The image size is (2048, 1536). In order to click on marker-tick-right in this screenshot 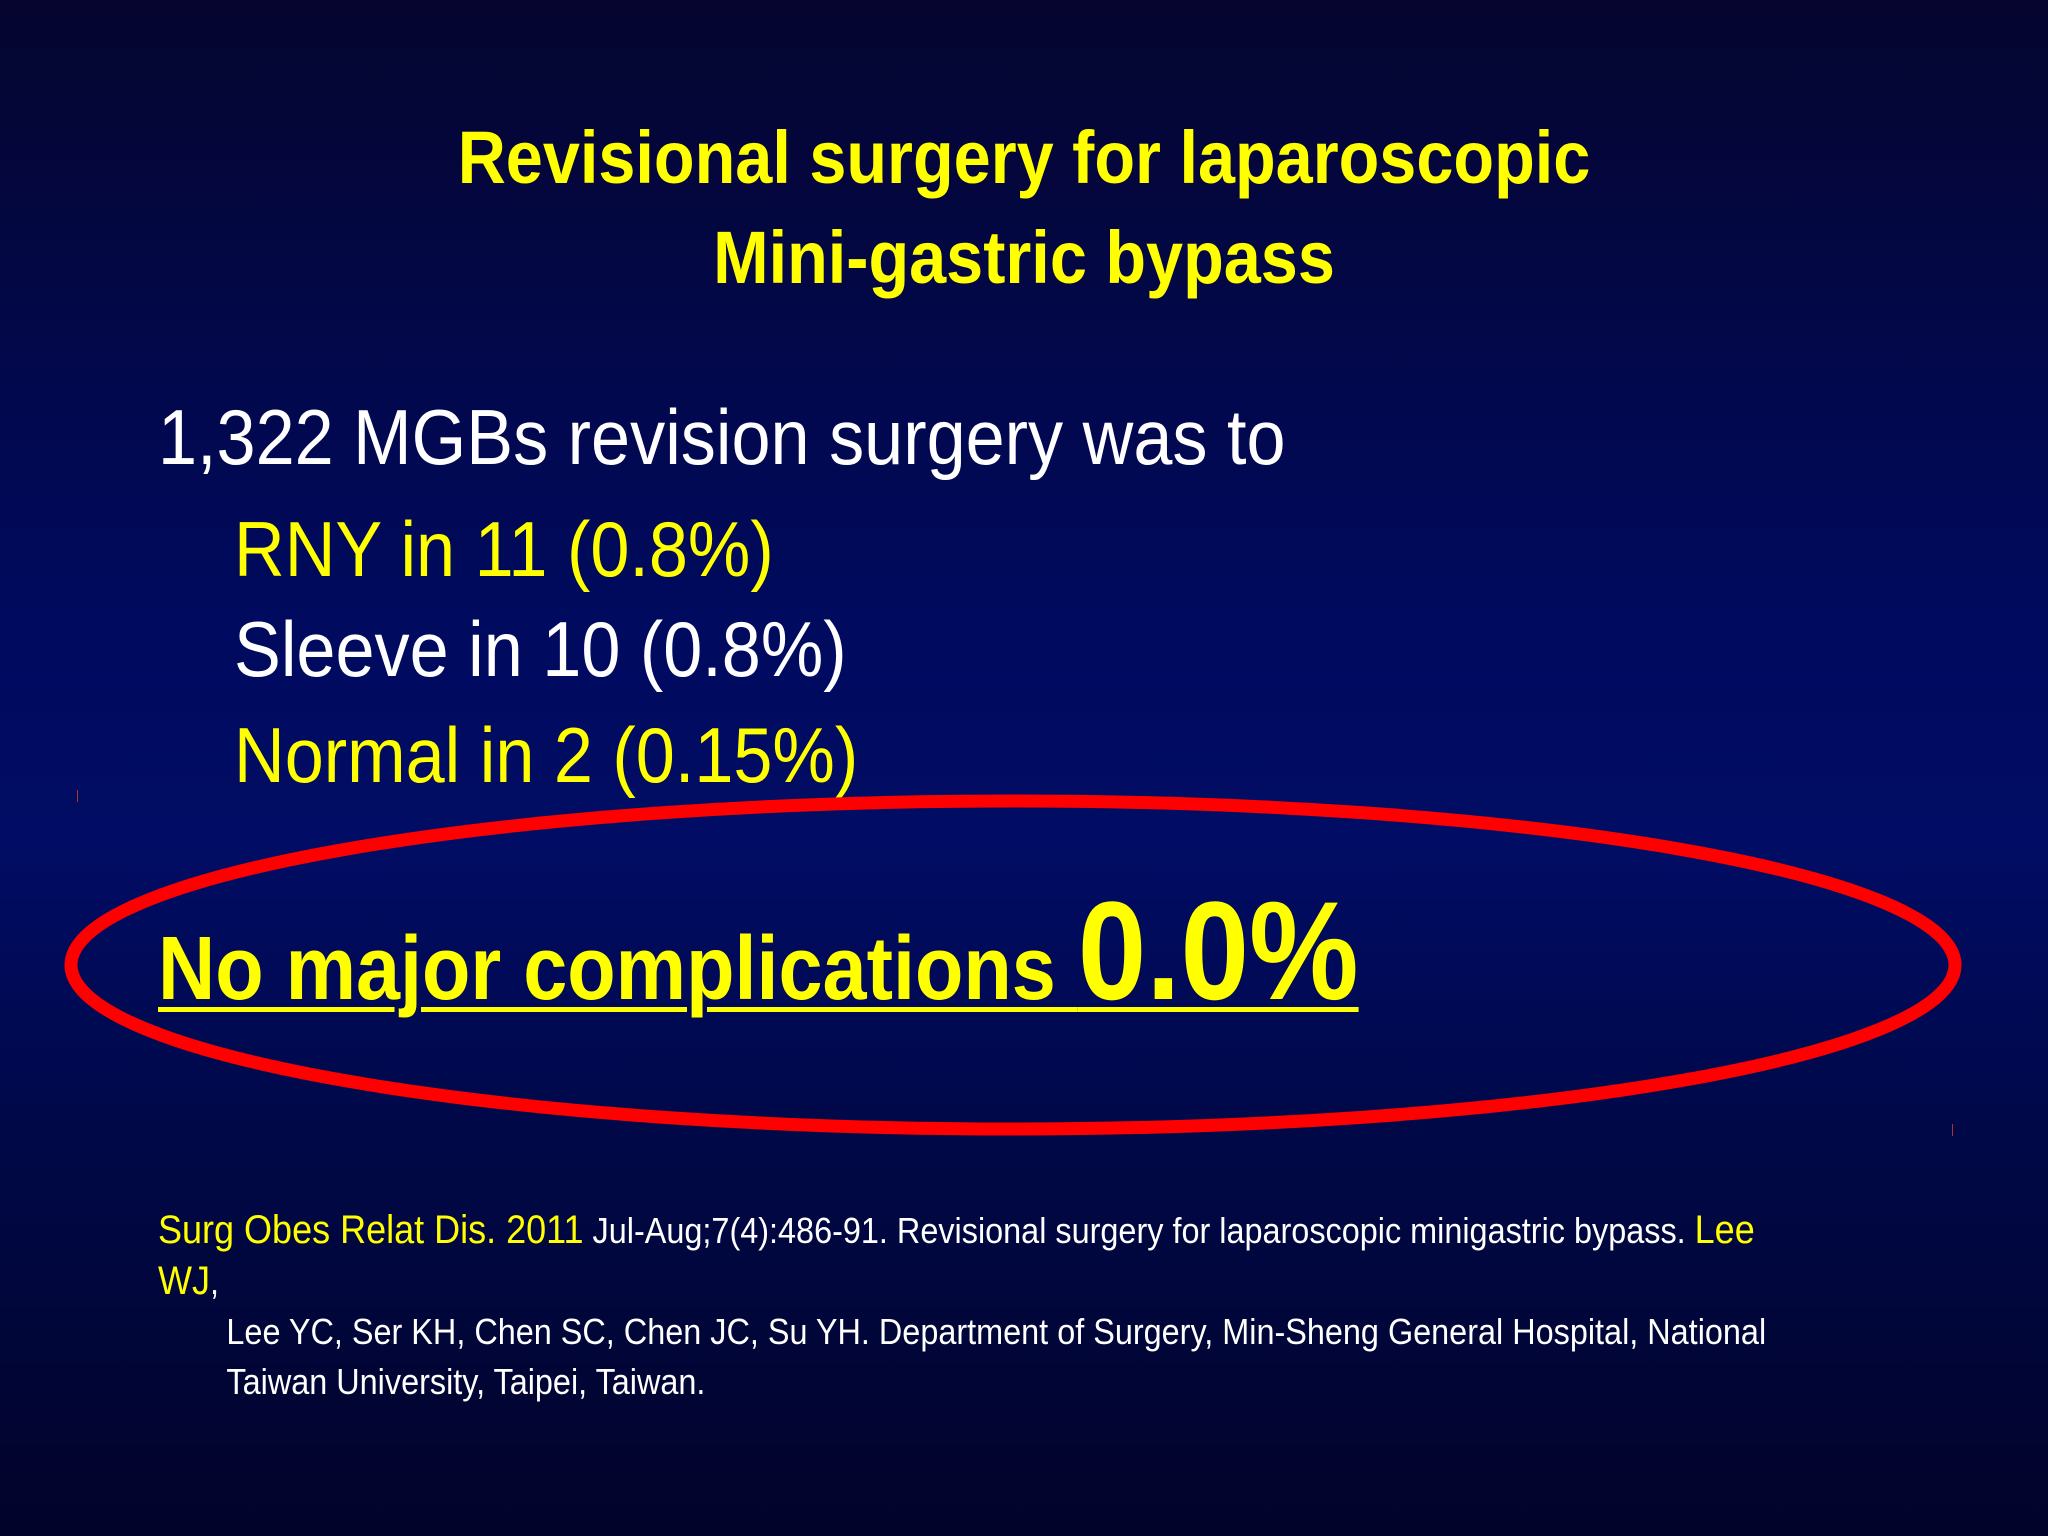, I will do `click(1952, 1130)`.